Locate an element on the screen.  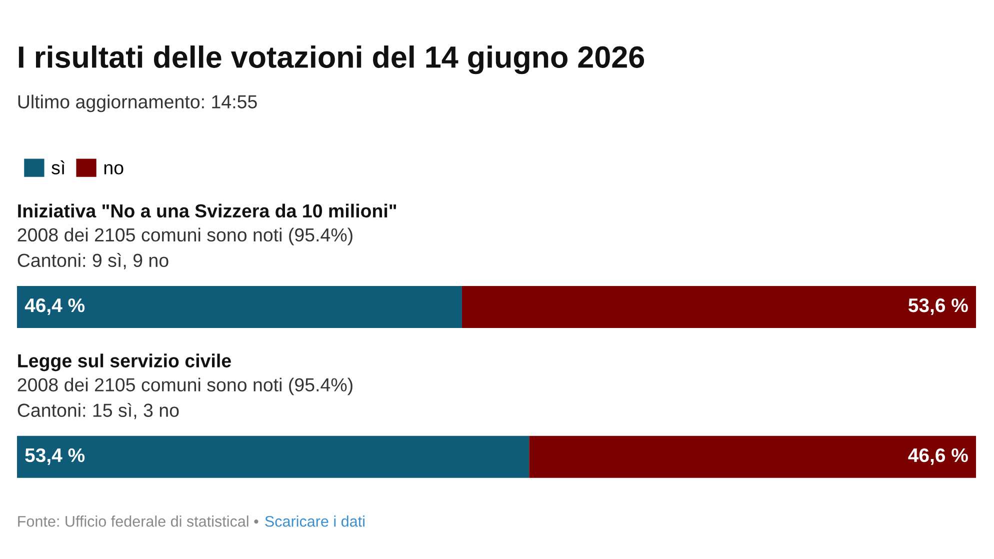
data-label: 53,6 % is located at coordinates (938, 307).